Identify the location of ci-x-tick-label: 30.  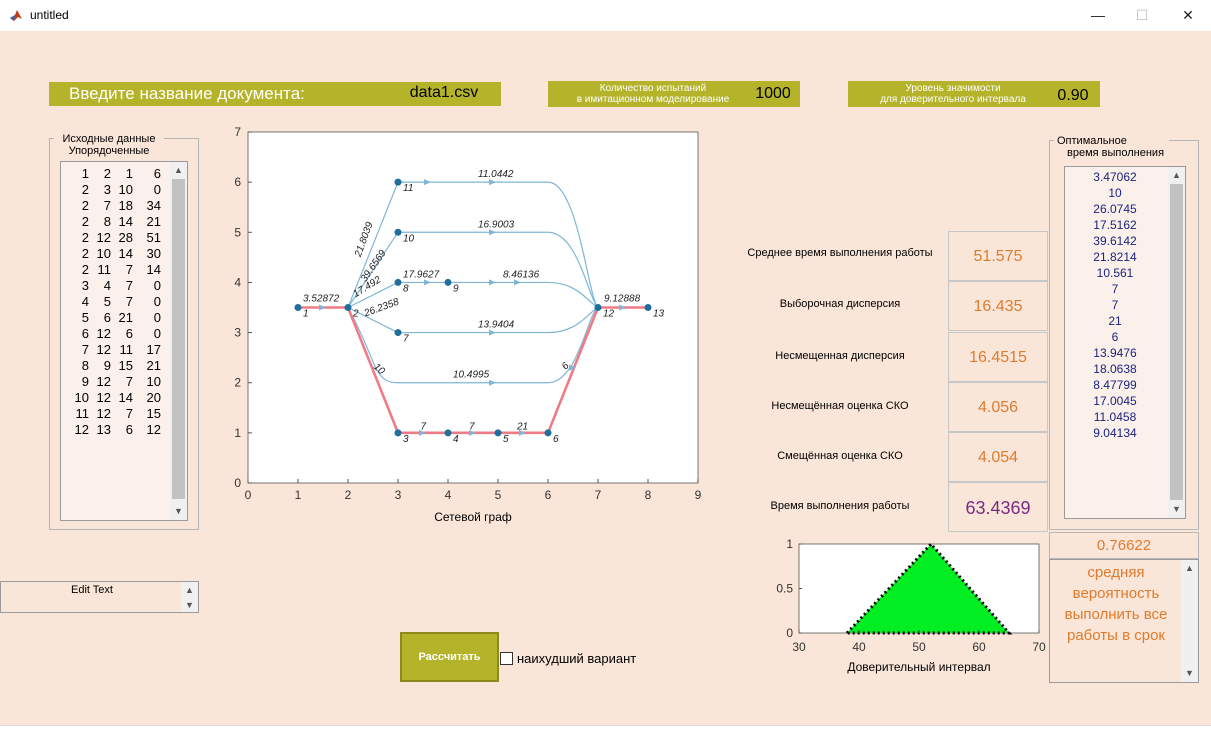
(799, 647).